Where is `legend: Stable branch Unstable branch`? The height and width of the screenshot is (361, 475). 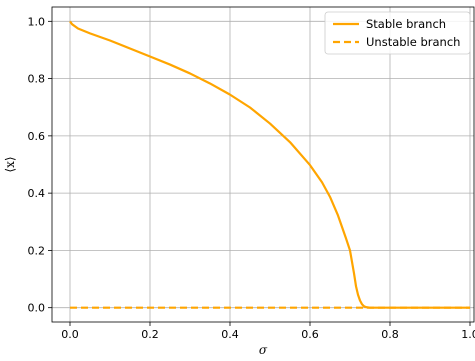 legend: Stable branch Unstable branch is located at coordinates (397, 33).